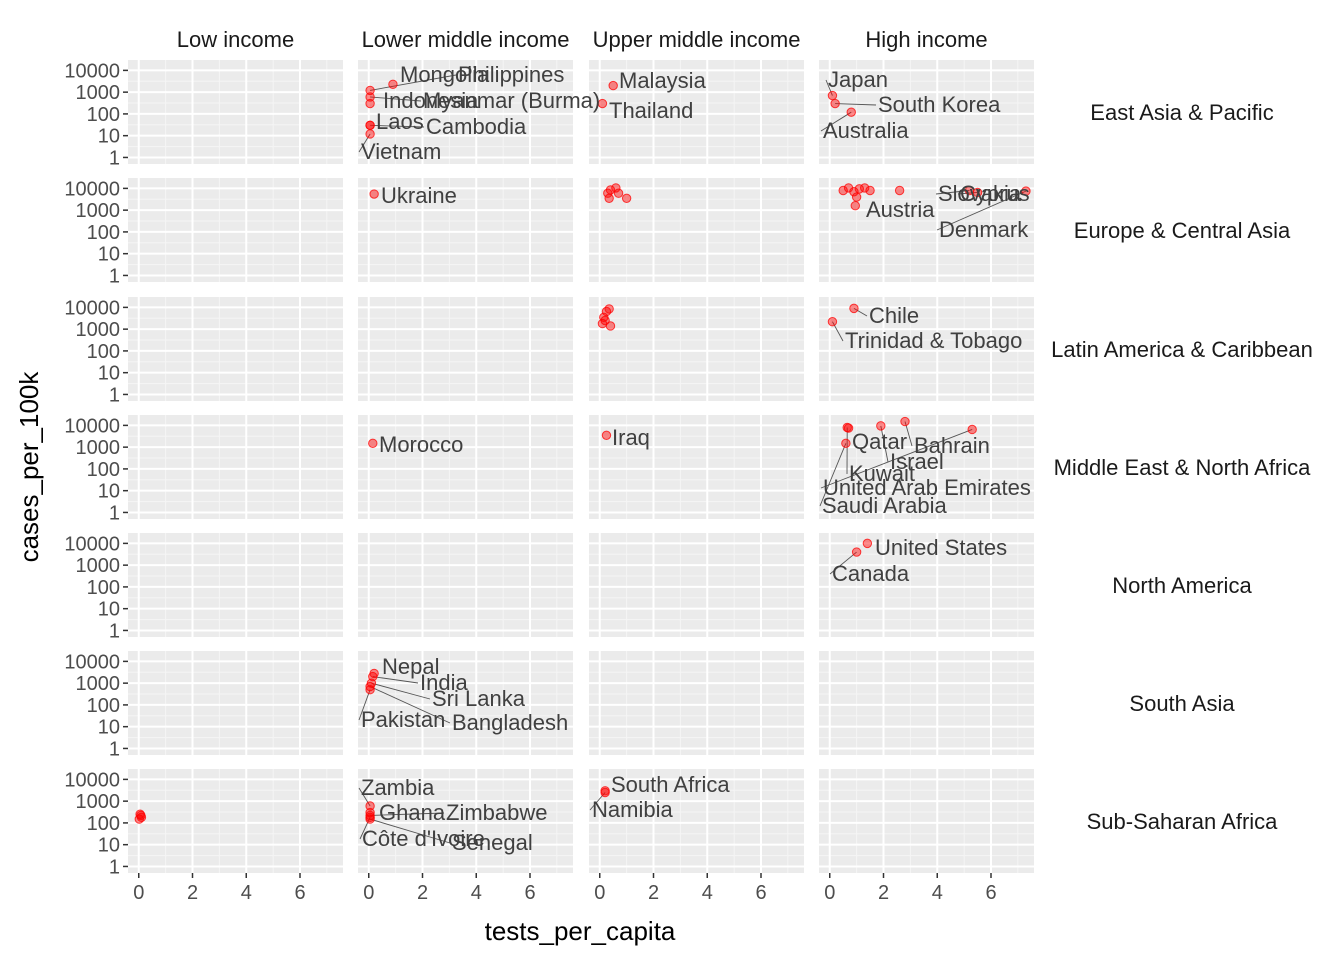 The height and width of the screenshot is (960, 1344). Describe the element at coordinates (651, 110) in the screenshot. I see `point-label: Thailand` at that location.